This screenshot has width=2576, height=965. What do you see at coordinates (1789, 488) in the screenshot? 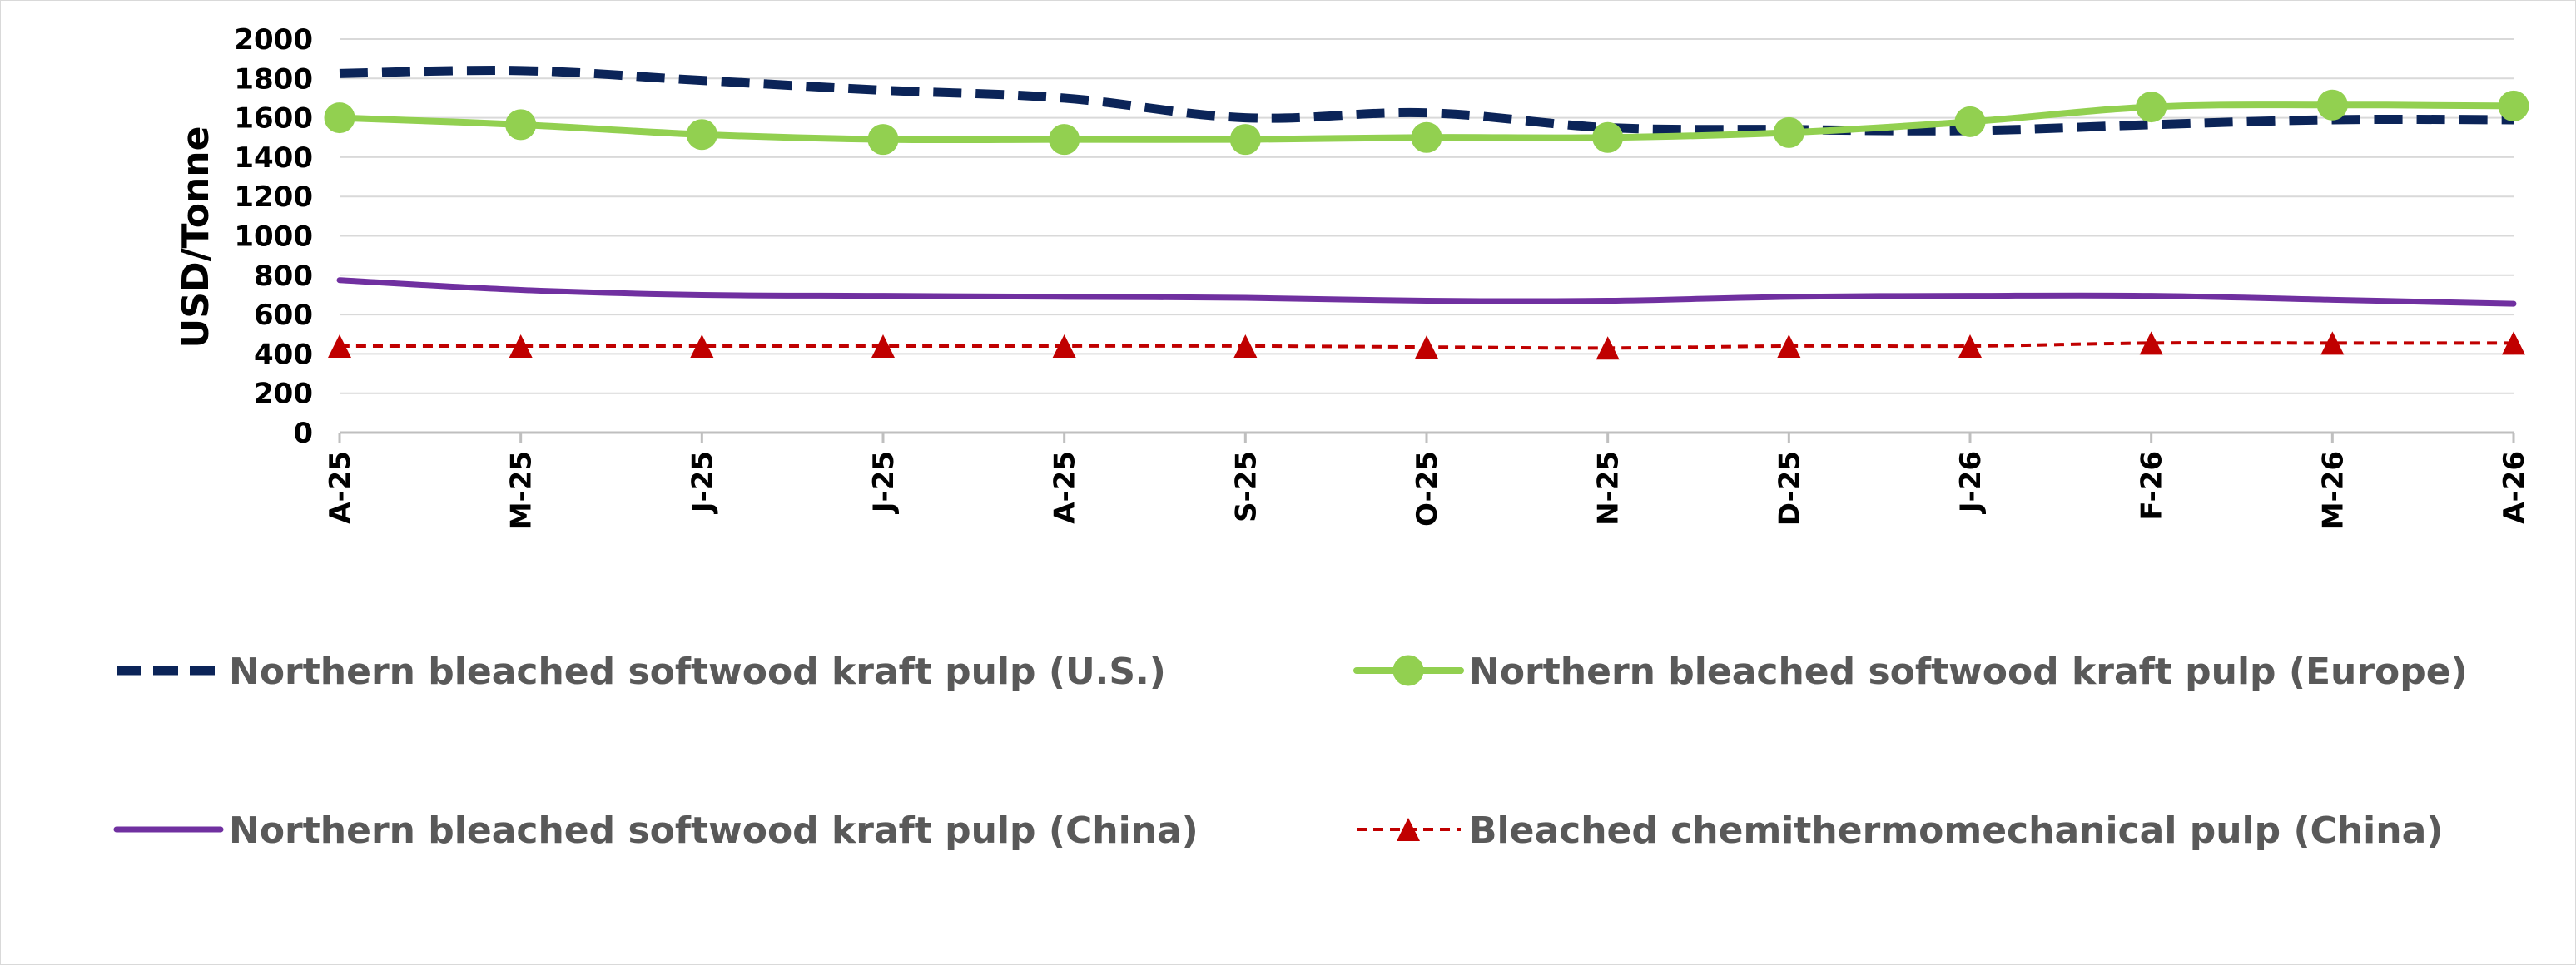
I see `x-tick-label: D-25` at bounding box center [1789, 488].